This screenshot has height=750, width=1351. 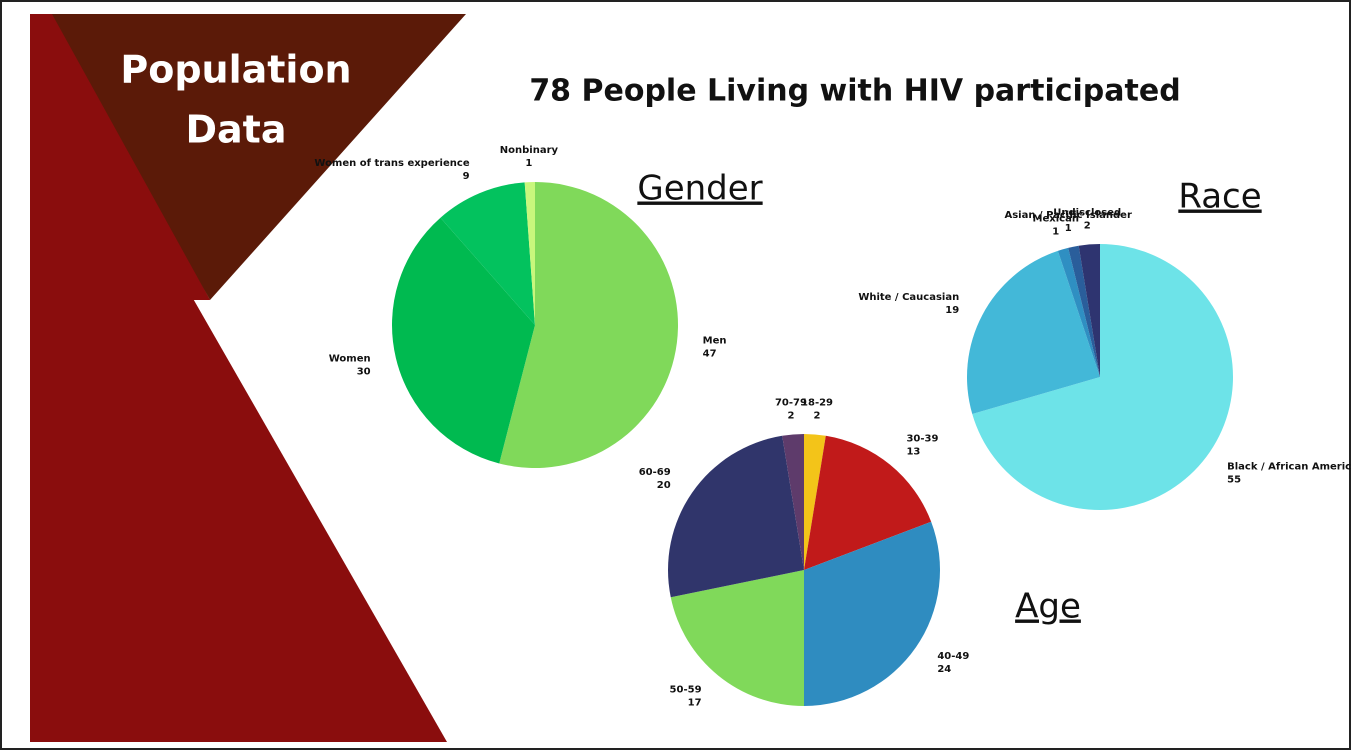 I want to click on brown-triangle, so click(x=259, y=157).